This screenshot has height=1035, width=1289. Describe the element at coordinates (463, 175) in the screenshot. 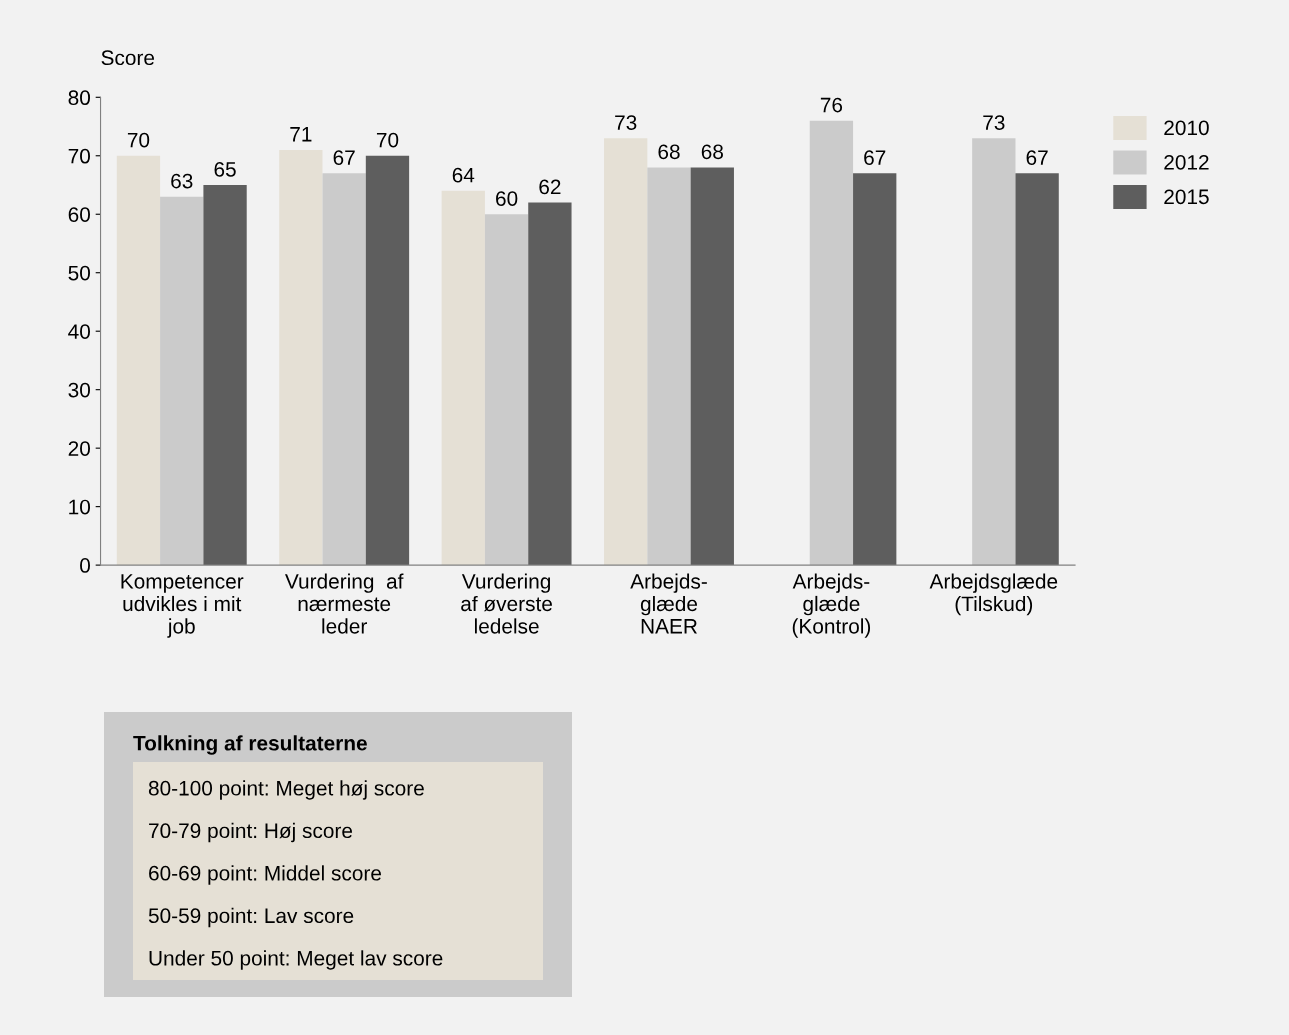

I see `data-label: 64` at that location.